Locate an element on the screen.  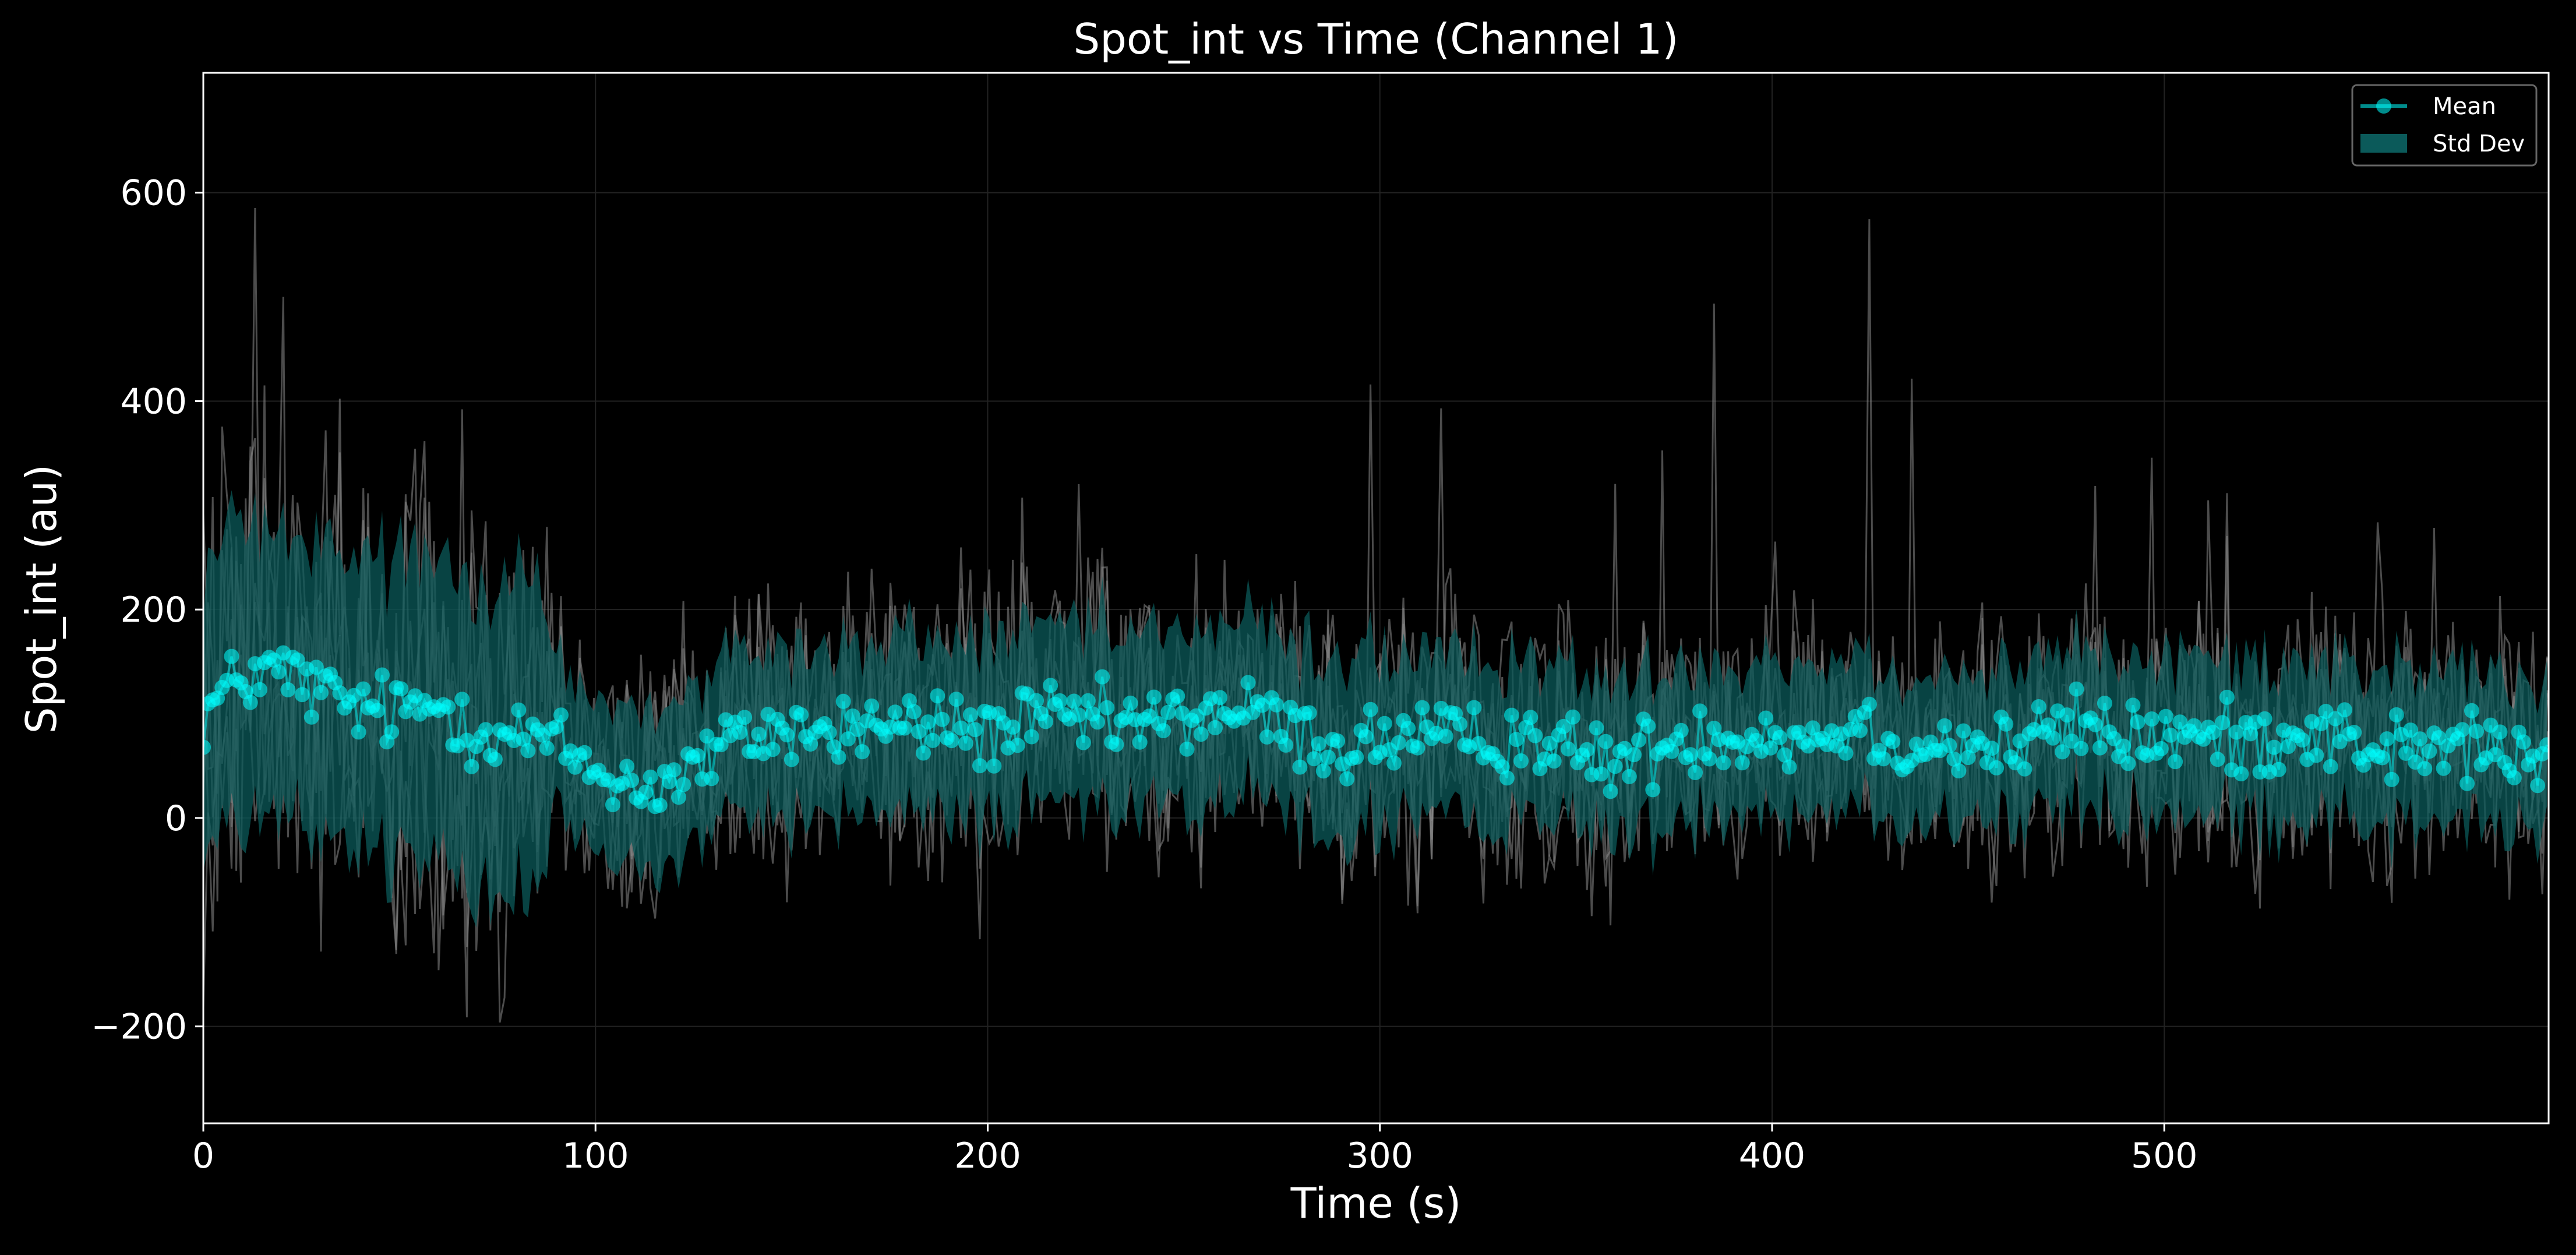
legend-std-label: Std Dev is located at coordinates (2479, 144).